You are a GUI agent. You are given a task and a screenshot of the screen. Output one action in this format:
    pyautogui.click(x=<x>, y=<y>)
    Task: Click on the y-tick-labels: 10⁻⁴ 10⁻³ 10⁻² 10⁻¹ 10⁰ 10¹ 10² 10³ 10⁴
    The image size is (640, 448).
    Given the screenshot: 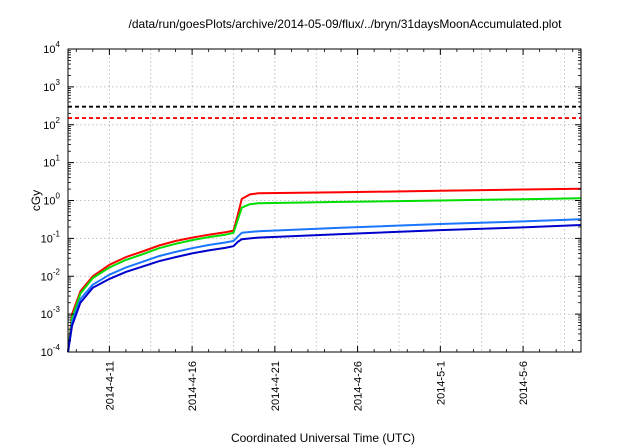 What is the action you would take?
    pyautogui.click(x=51, y=199)
    